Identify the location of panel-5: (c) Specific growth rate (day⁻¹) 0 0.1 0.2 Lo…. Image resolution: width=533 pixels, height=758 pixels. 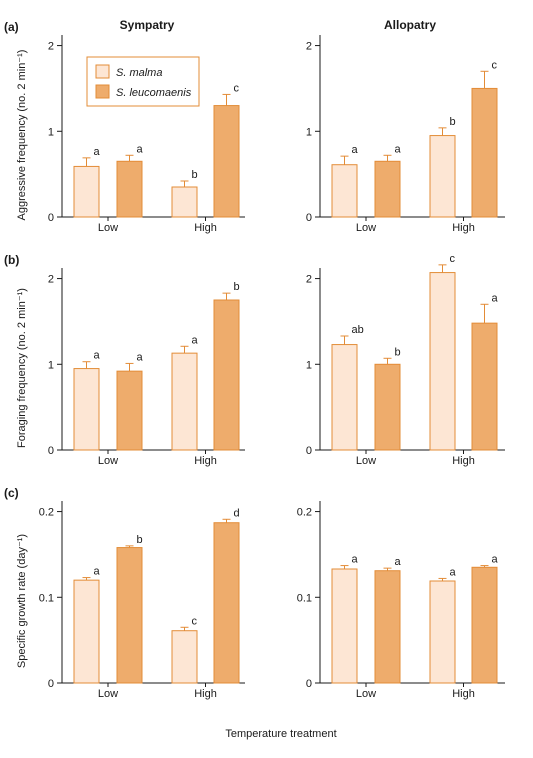
(124, 593).